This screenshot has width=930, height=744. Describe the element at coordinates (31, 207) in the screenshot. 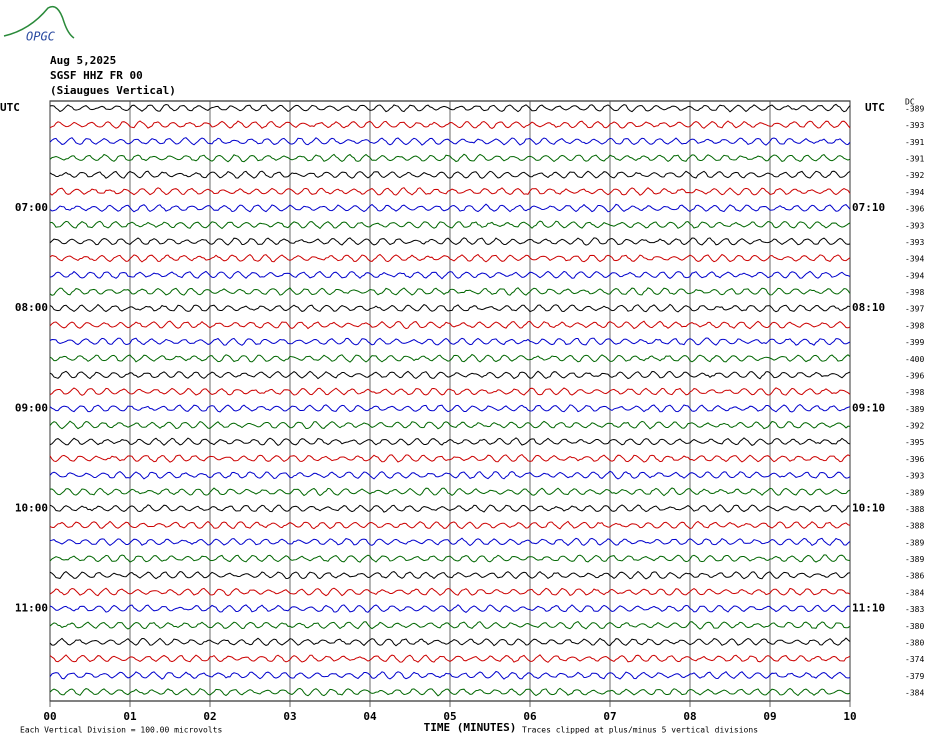

I see `left-time-label: 07:00` at that location.